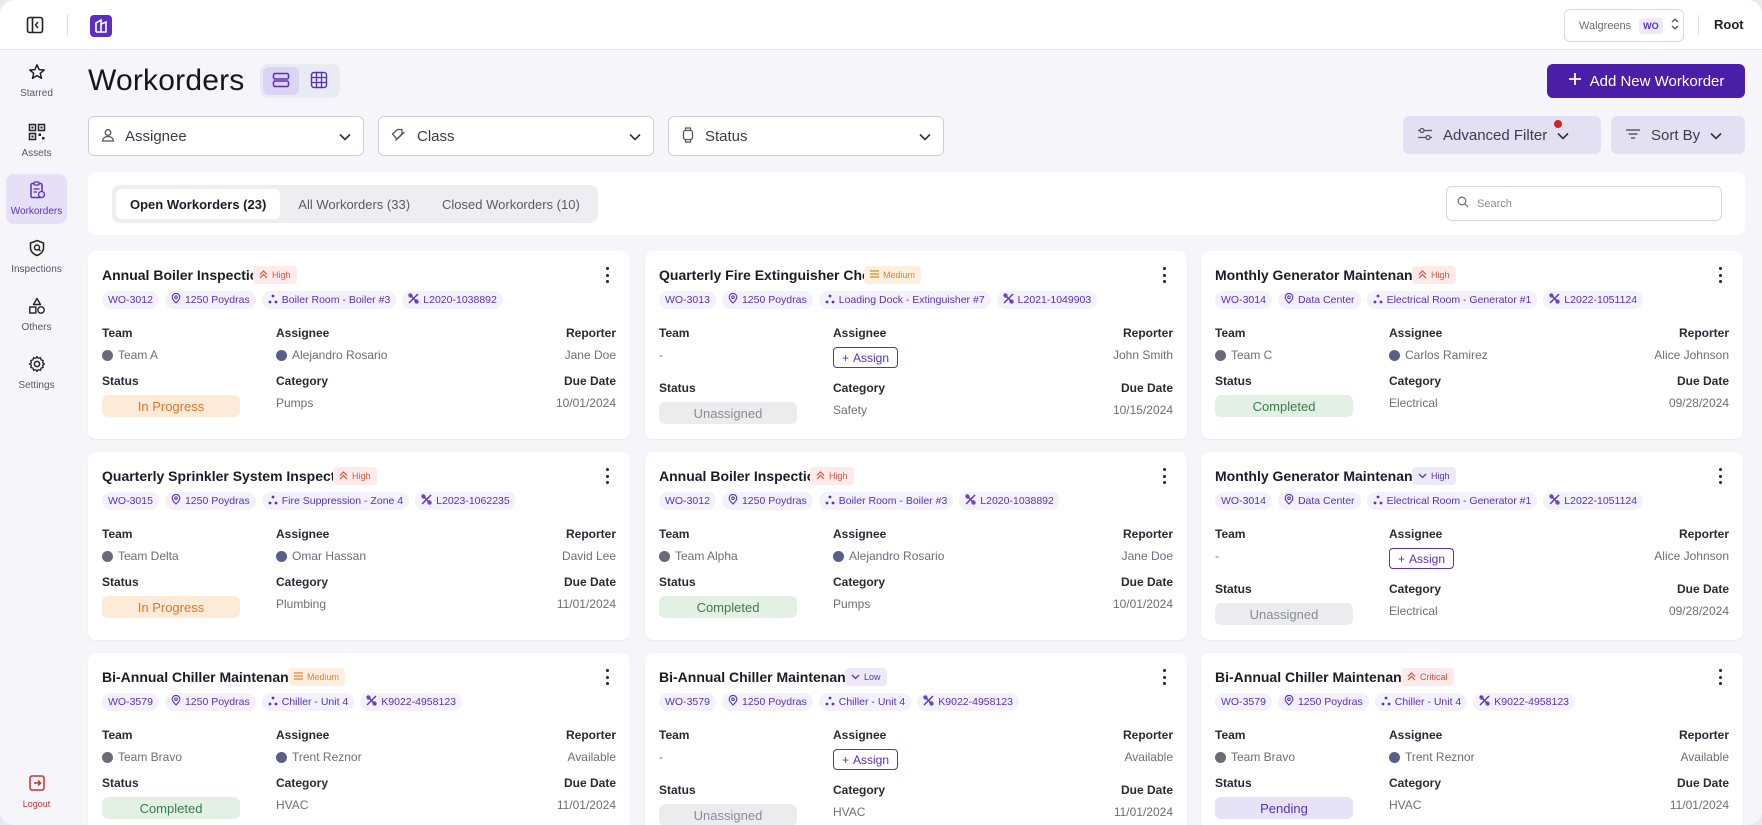 The image size is (1762, 825). Describe the element at coordinates (1405, 805) in the screenshot. I see `category-value: HVAC` at that location.